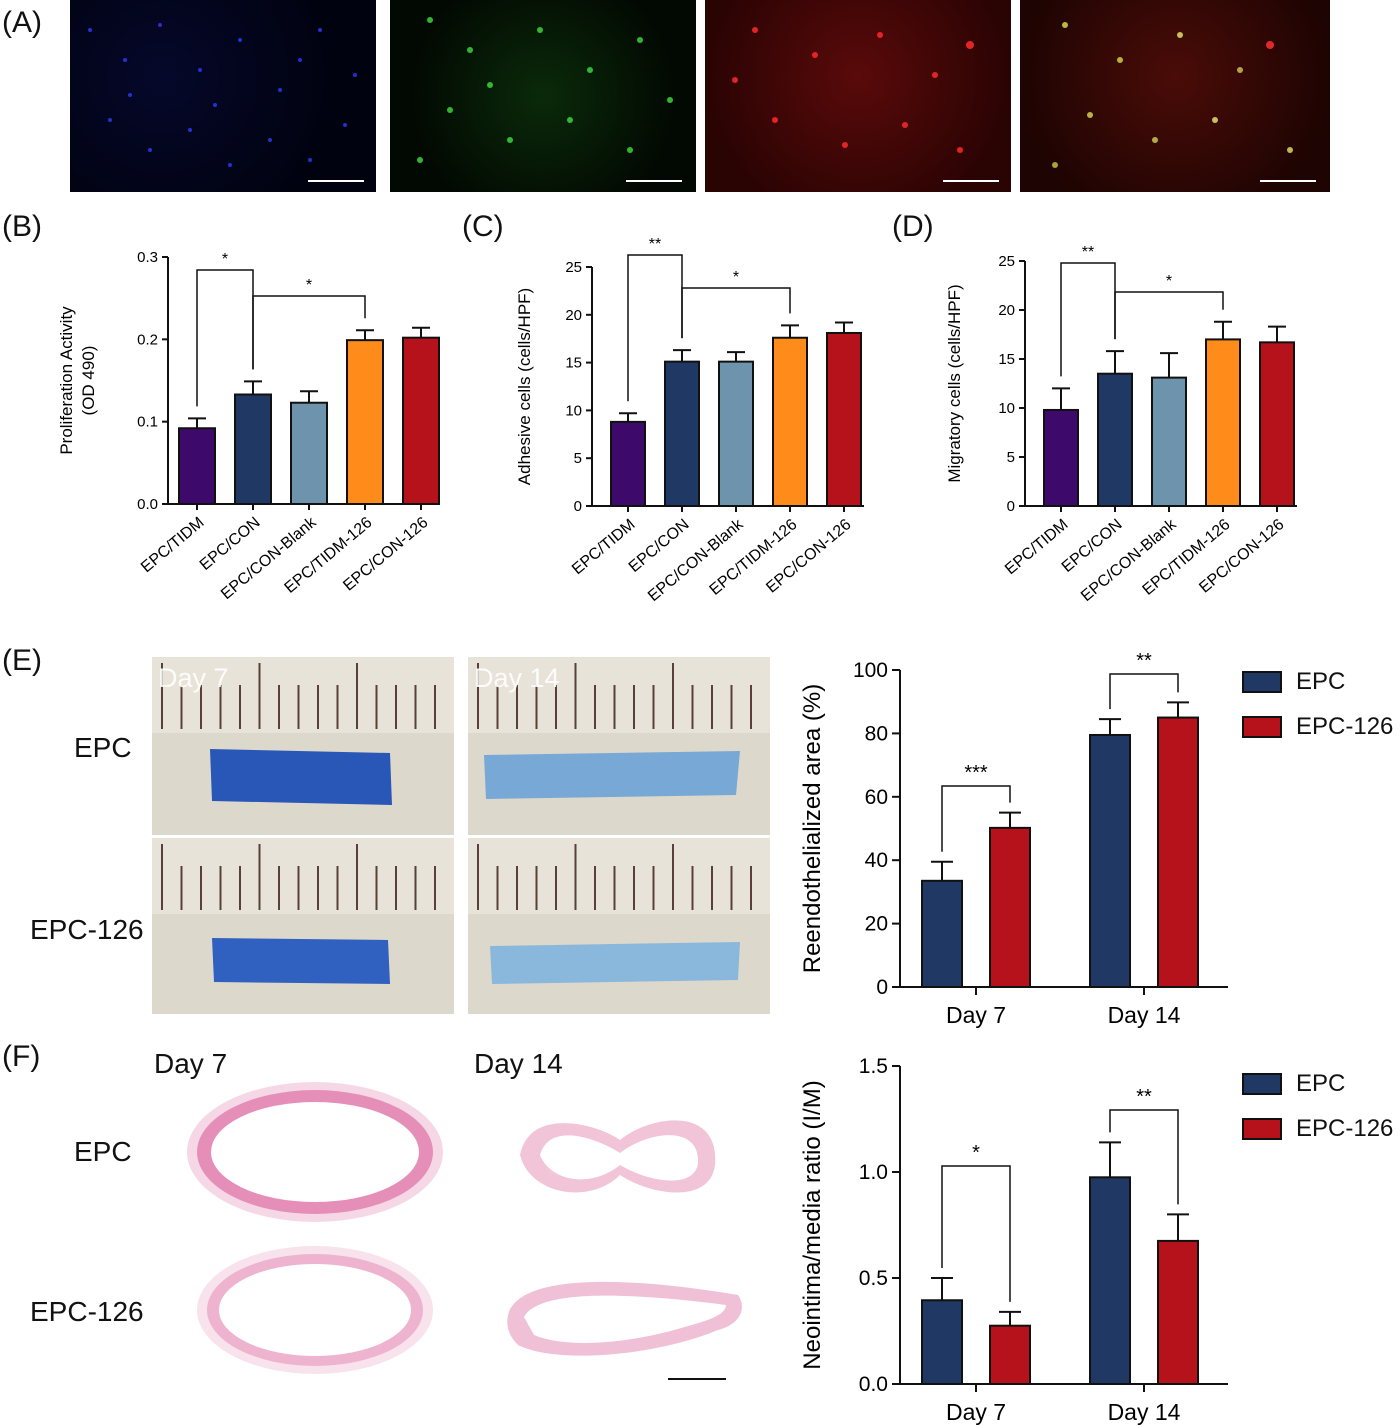 The image size is (1400, 1425). Describe the element at coordinates (1011, 506) in the screenshot. I see `y-tick-label: 0` at that location.